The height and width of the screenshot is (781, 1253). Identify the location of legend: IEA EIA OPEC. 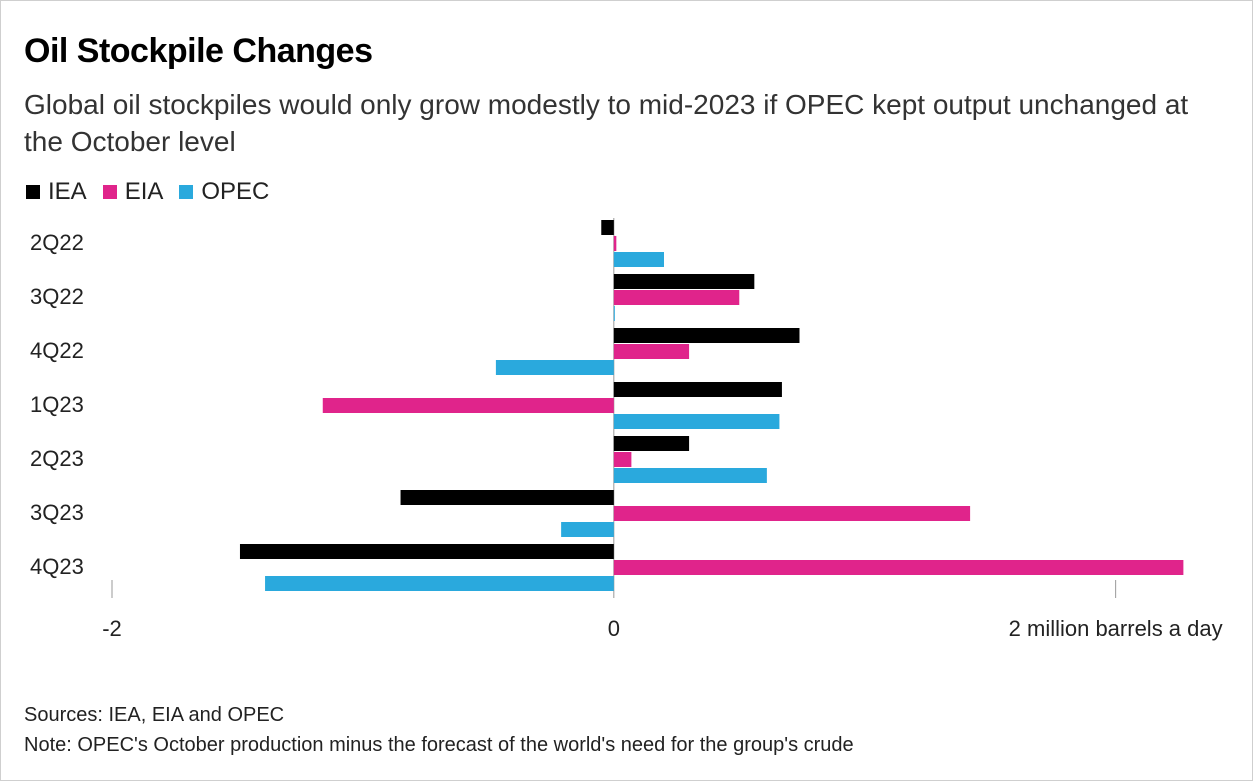
(155, 192).